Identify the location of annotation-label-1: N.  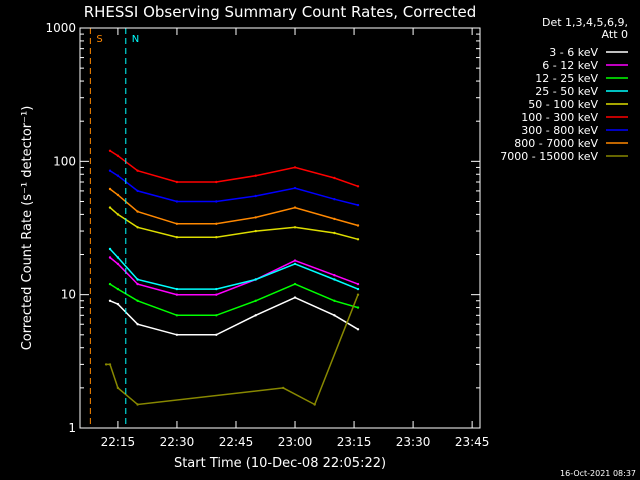
(135, 39).